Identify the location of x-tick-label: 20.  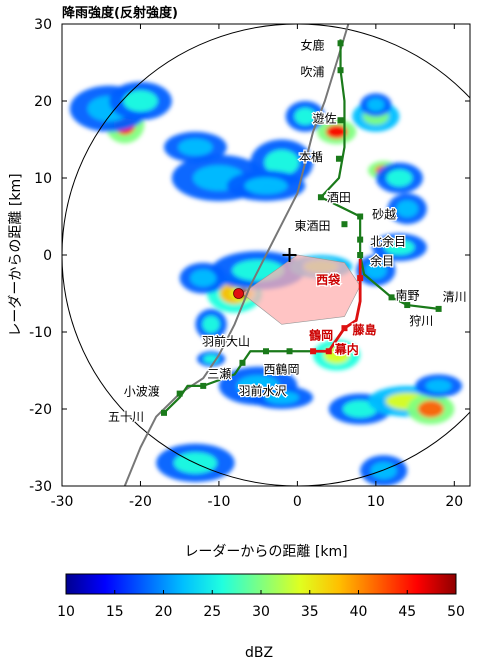
(454, 502).